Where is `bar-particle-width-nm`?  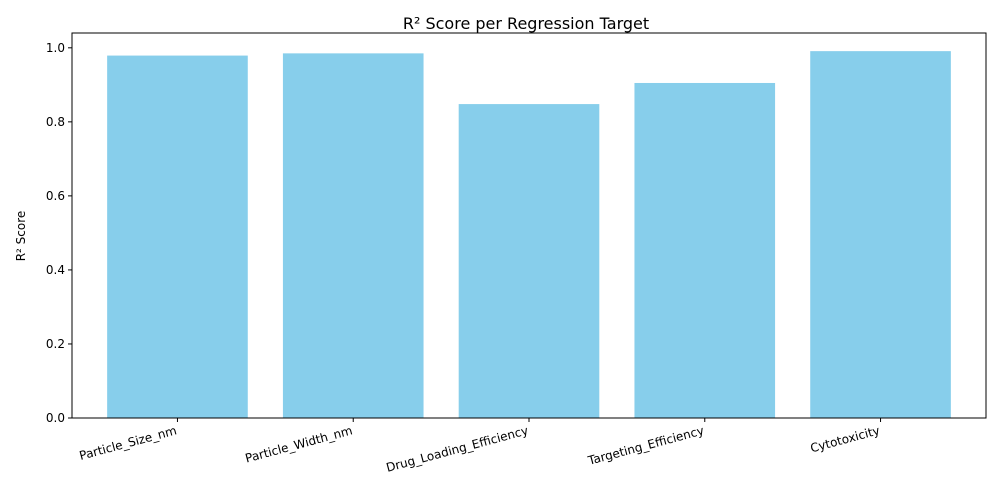
bar-particle-width-nm is located at coordinates (353, 236).